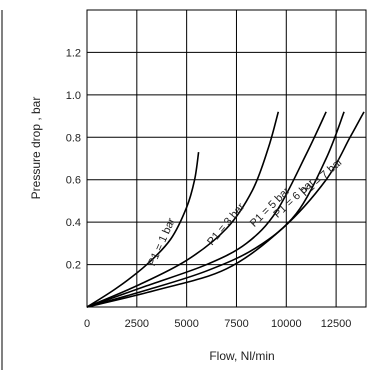 This screenshot has height=378, width=373. I want to click on y-tick-label: 1.0, so click(73, 96).